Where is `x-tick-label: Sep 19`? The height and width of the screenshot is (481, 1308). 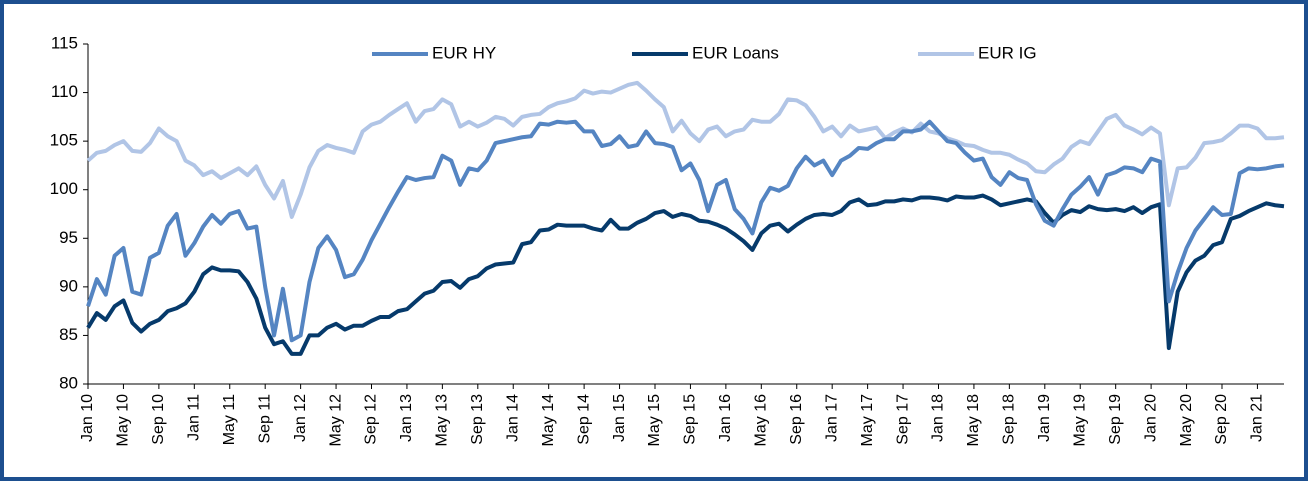
x-tick-label: Sep 19 is located at coordinates (1115, 419).